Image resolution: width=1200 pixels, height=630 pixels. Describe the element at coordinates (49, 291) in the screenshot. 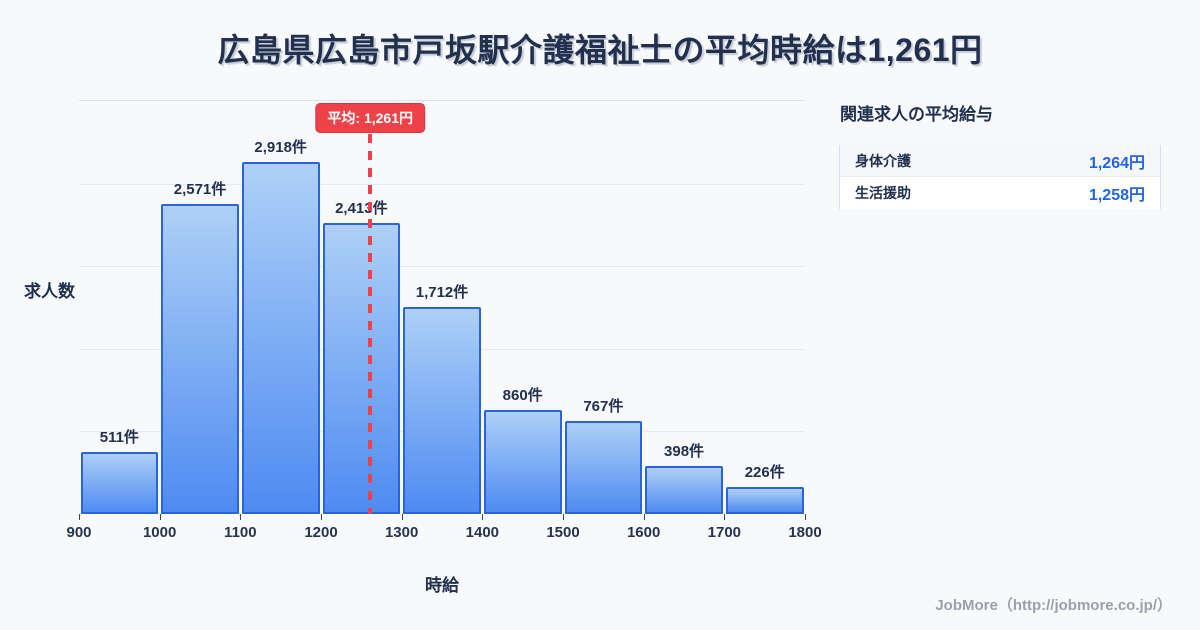

I see `y-axis-label: 求人数` at that location.